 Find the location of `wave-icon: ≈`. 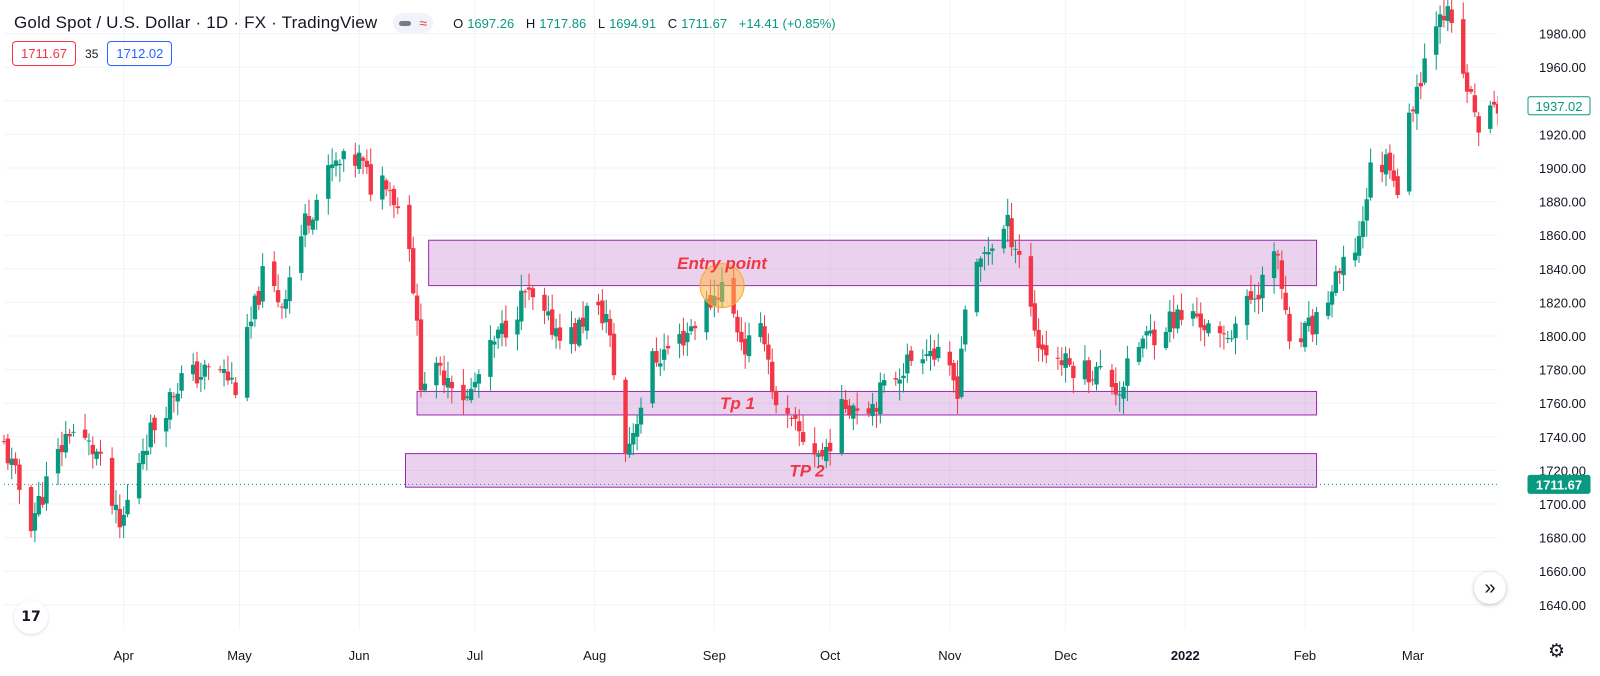

wave-icon: ≈ is located at coordinates (423, 23).